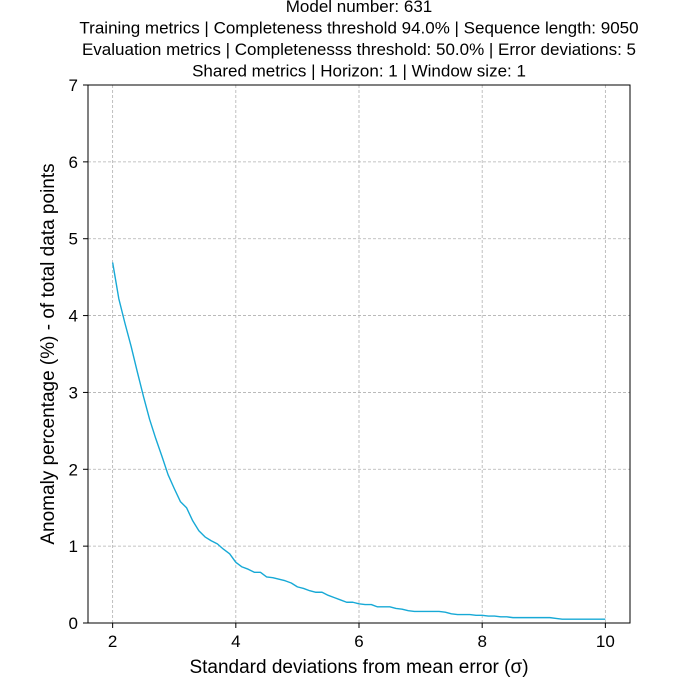  I want to click on y-tick-label-5: 5, so click(73, 239).